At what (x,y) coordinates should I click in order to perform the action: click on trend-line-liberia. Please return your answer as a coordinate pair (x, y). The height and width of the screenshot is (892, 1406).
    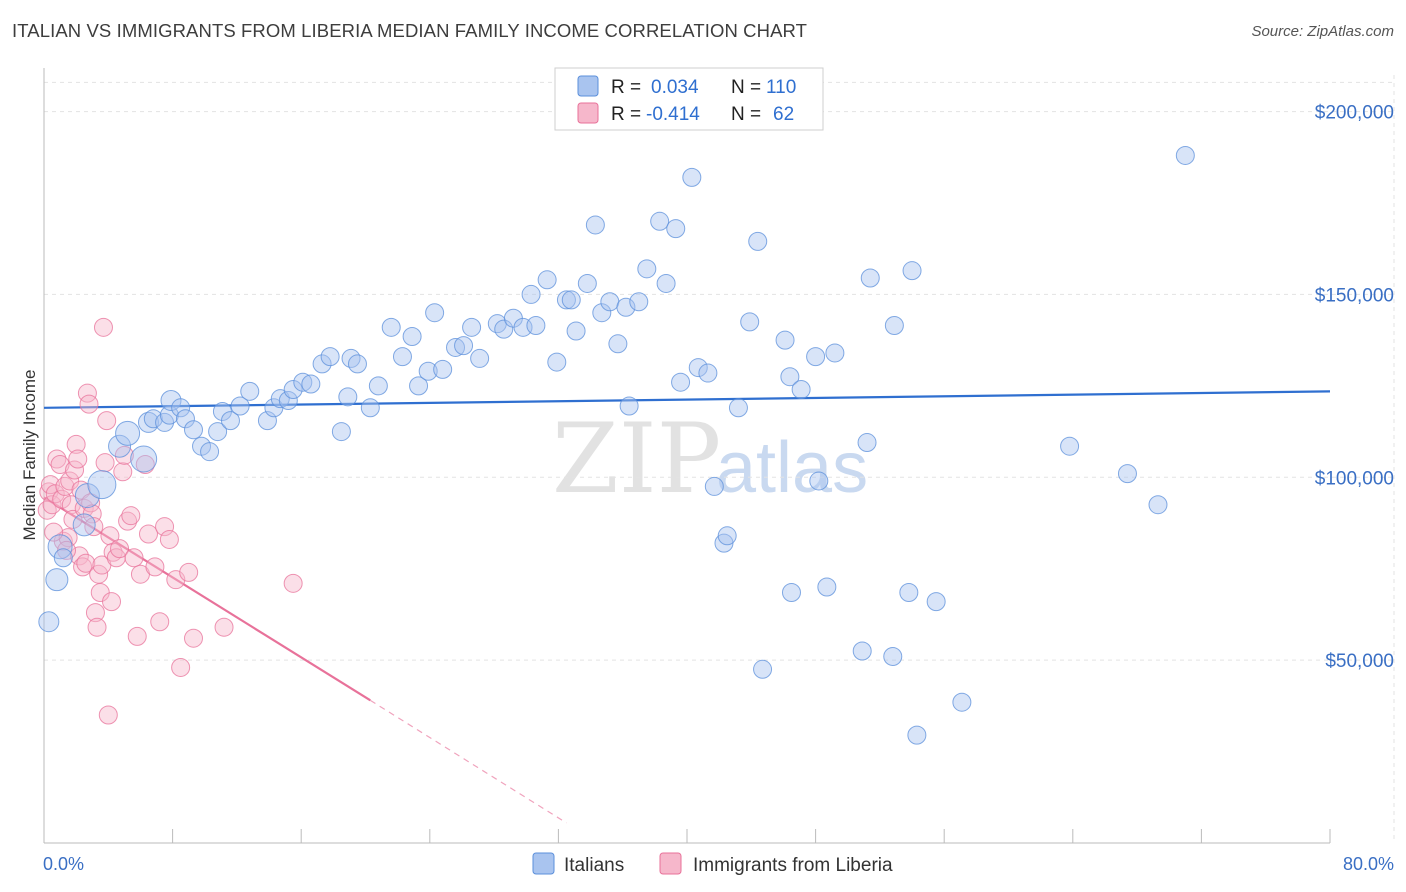
    Looking at the image, I should click on (207, 599).